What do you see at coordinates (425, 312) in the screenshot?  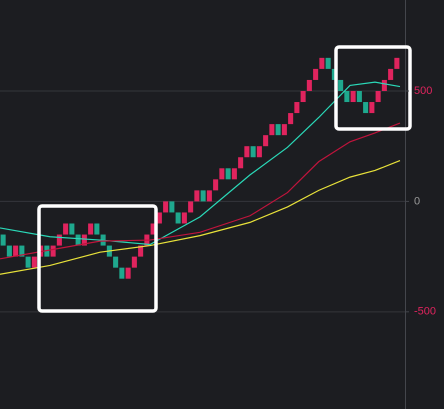 I see `y-tick-label: -500` at bounding box center [425, 312].